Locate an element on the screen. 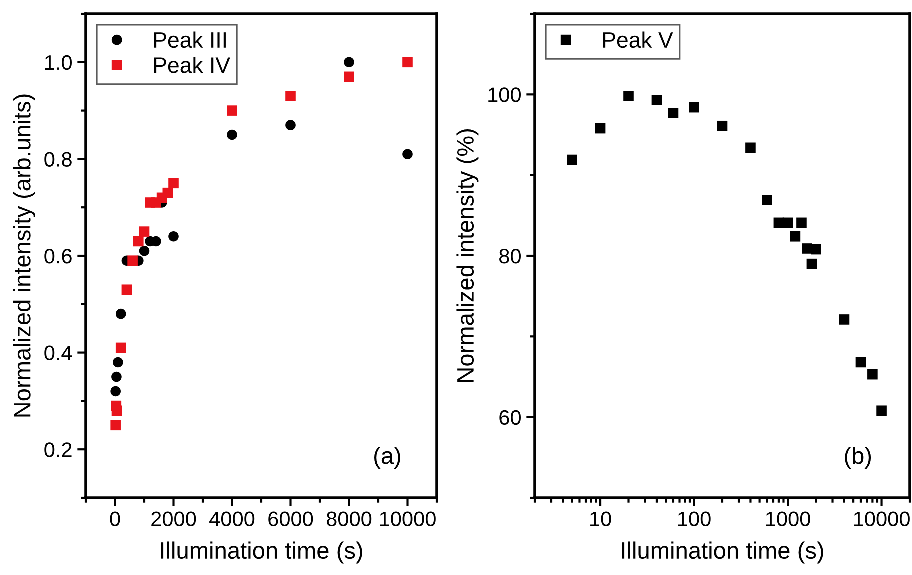 Image resolution: width=912 pixels, height=575 pixels. legend-label: Peak V is located at coordinates (638, 40).